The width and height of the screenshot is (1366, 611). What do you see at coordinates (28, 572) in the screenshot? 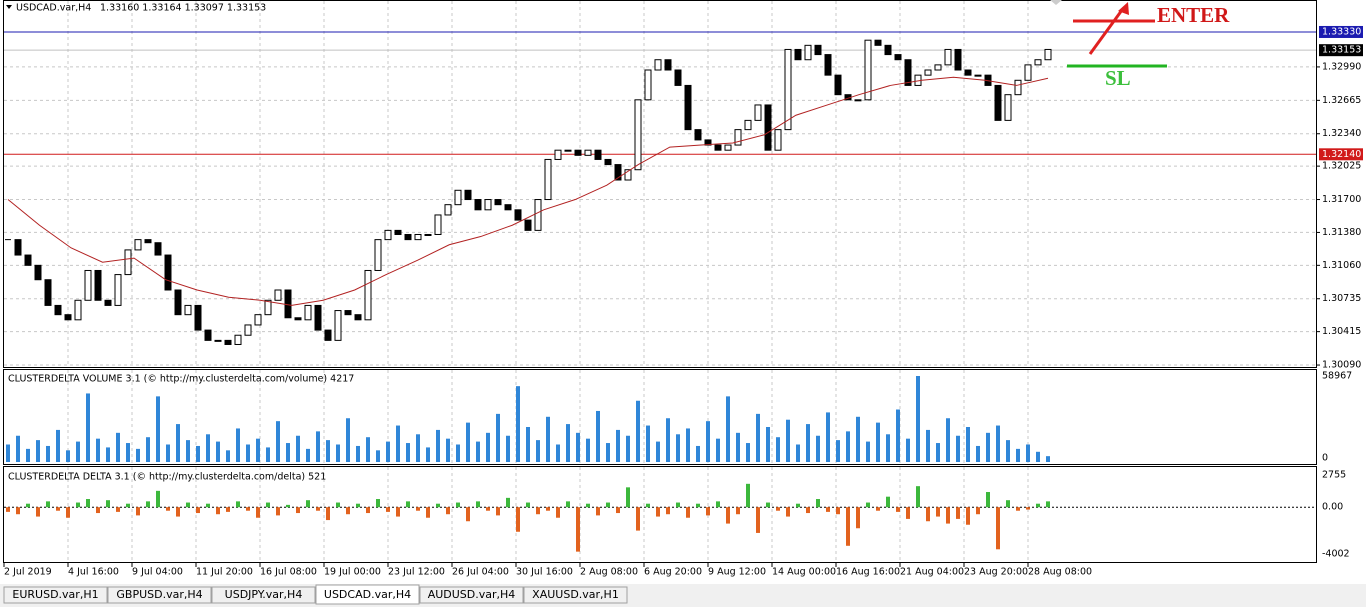
I see `time-label: 2 Jul 2019` at bounding box center [28, 572].